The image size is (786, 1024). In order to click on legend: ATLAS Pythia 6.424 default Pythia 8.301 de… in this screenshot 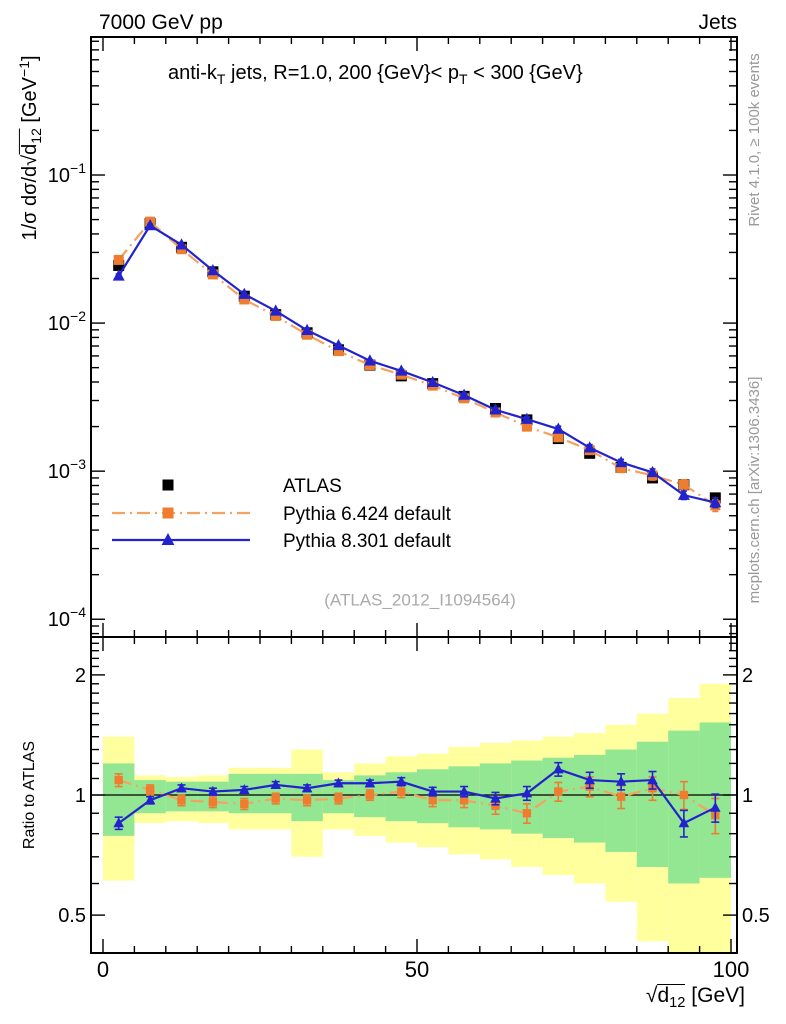, I will do `click(282, 514)`.